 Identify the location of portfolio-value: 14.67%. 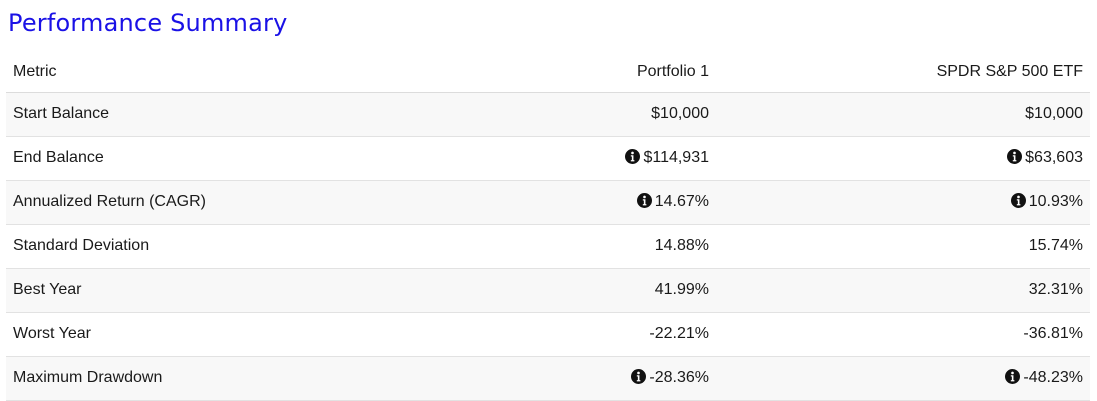
(681, 201).